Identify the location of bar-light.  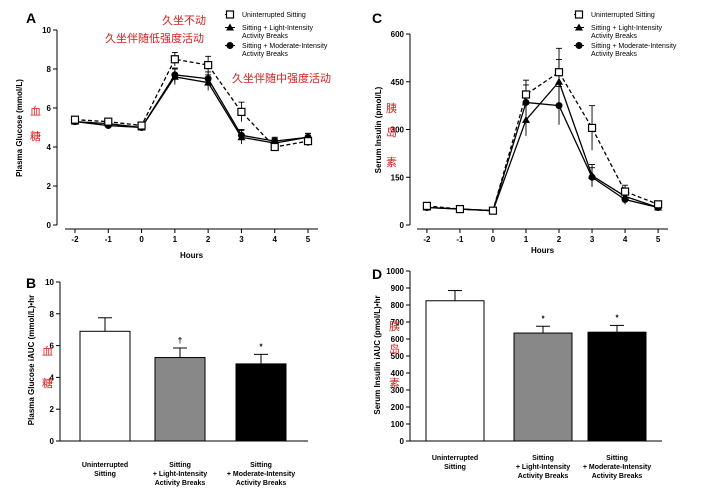
(180, 399).